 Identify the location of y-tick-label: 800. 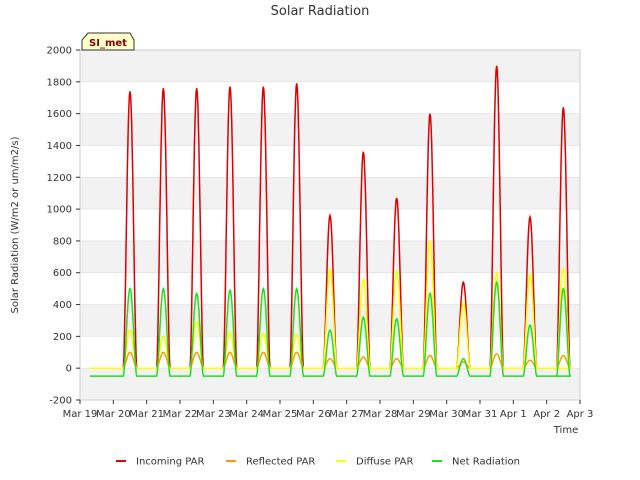
(62, 241).